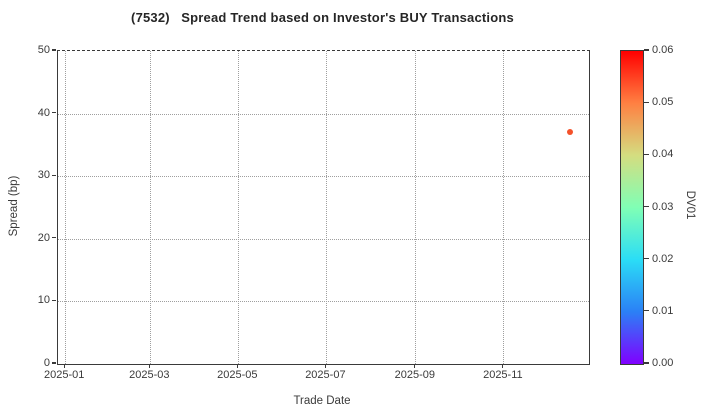 The width and height of the screenshot is (720, 420). Describe the element at coordinates (570, 131) in the screenshot. I see `data-point` at that location.